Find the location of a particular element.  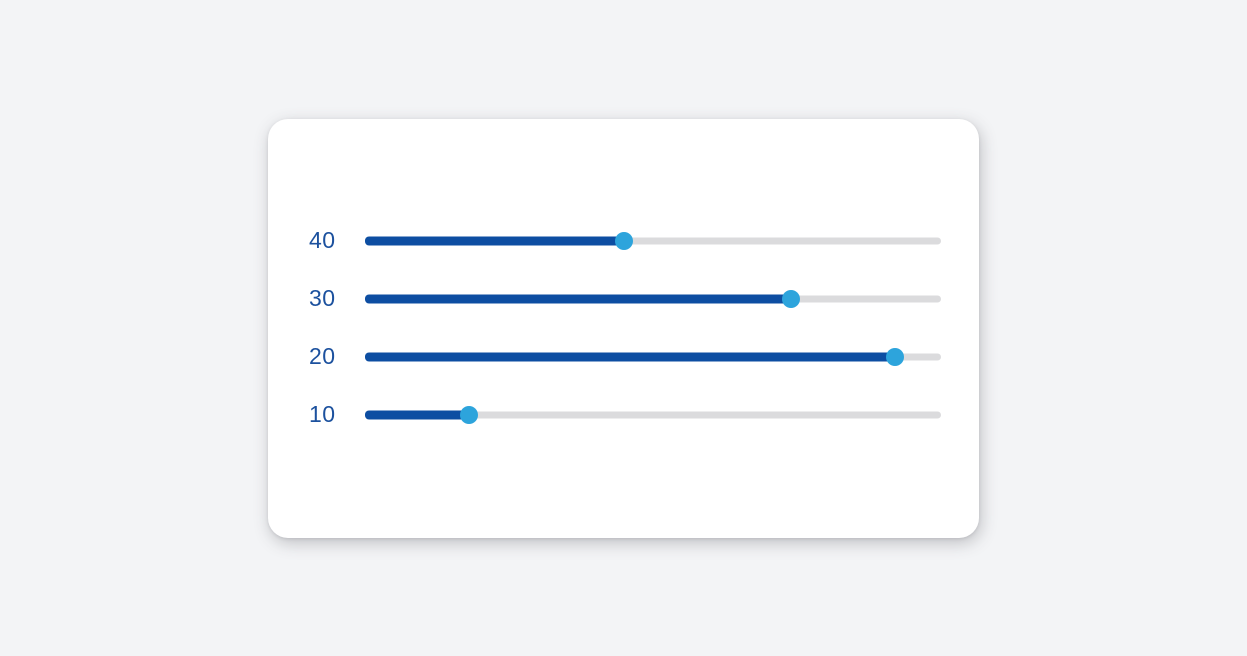

slider-row: 20 is located at coordinates (625, 357).